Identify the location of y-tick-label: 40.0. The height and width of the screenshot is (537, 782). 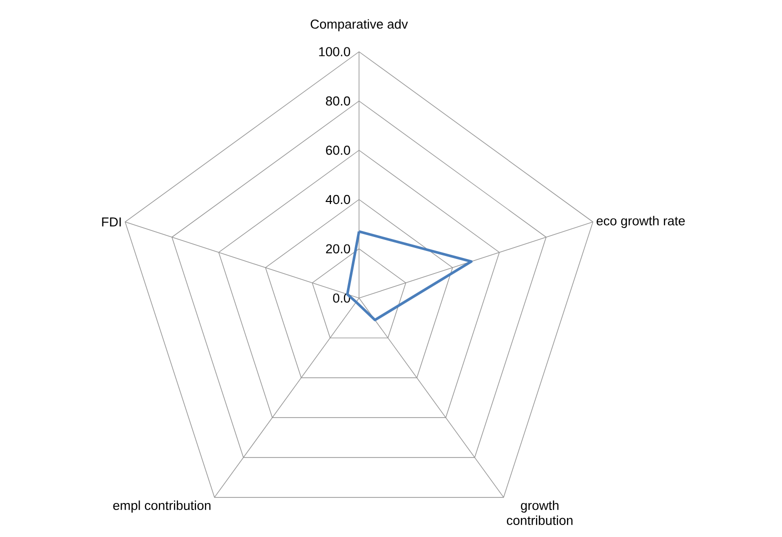
(338, 199).